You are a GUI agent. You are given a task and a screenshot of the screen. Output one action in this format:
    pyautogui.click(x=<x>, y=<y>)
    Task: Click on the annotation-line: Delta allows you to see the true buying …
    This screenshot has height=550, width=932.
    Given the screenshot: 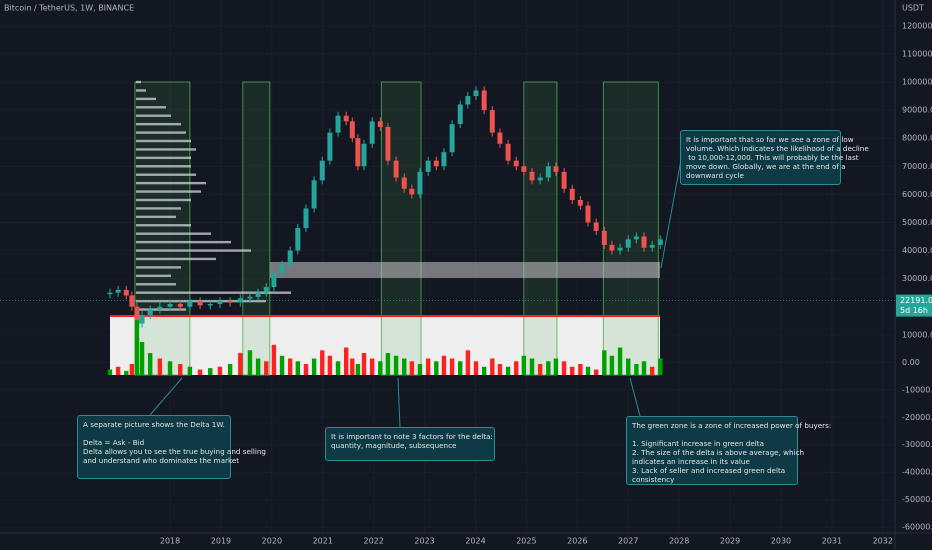 What is the action you would take?
    pyautogui.click(x=174, y=451)
    